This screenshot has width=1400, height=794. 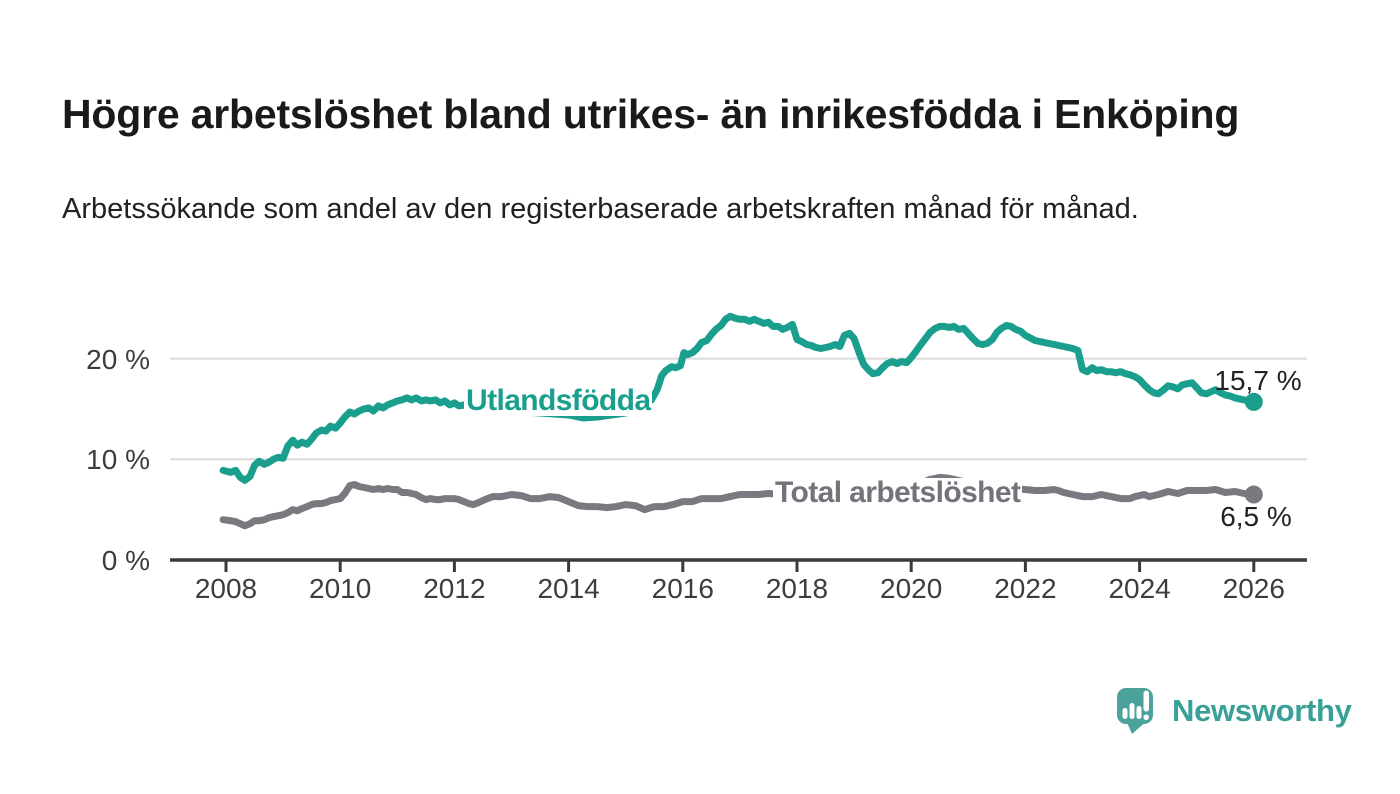 What do you see at coordinates (797, 588) in the screenshot?
I see `x-tick-label: 2018` at bounding box center [797, 588].